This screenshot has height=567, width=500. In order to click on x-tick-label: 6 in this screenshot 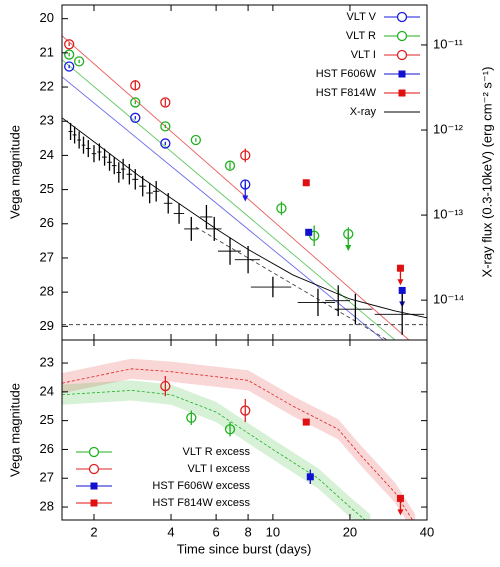, I will do `click(215, 531)`.